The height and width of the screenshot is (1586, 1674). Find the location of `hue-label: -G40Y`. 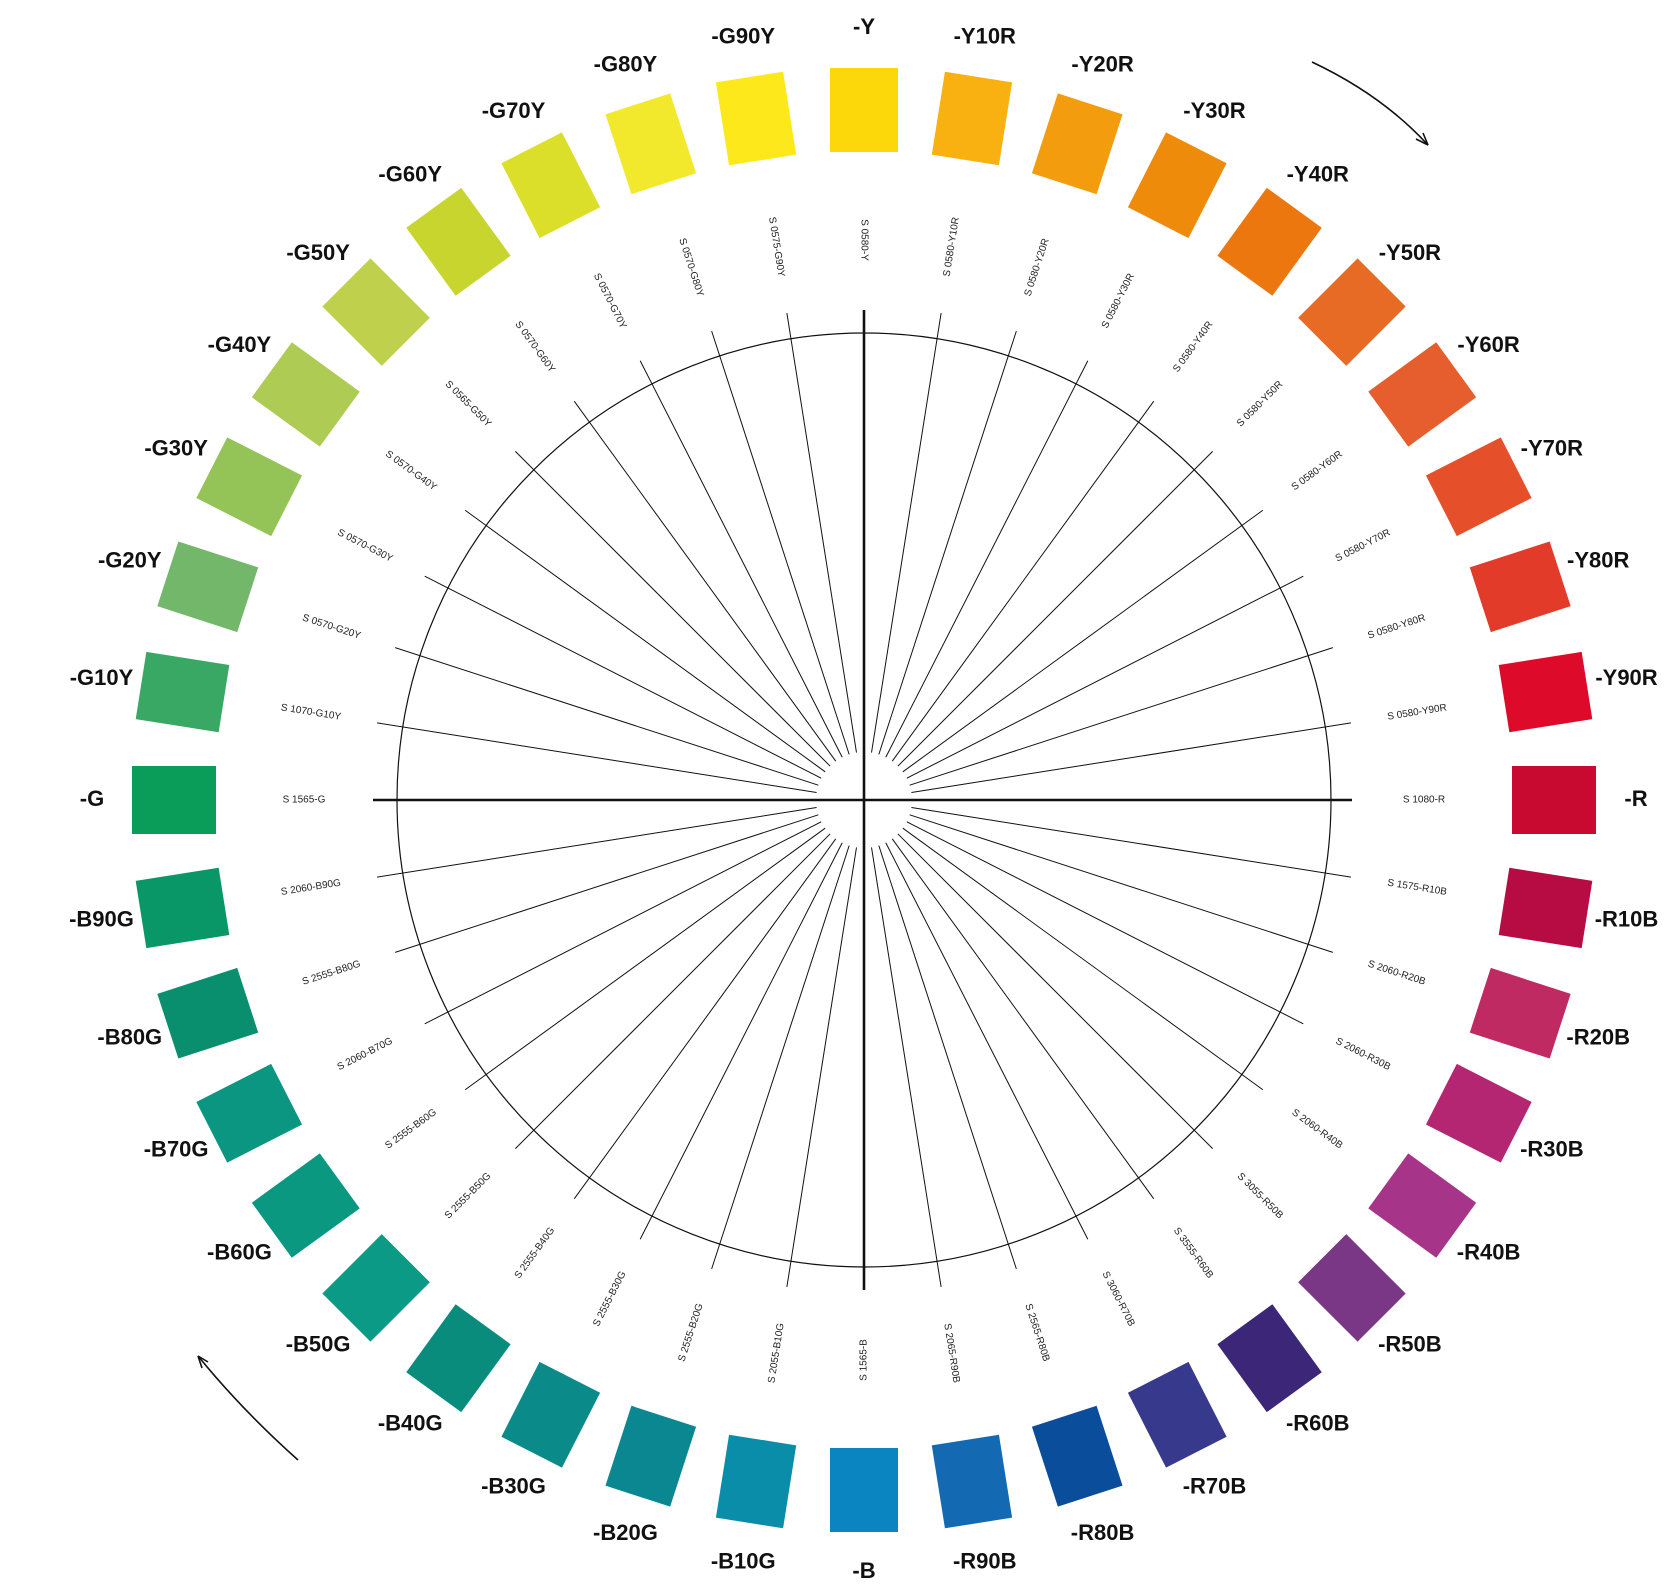

hue-label: -G40Y is located at coordinates (240, 344).